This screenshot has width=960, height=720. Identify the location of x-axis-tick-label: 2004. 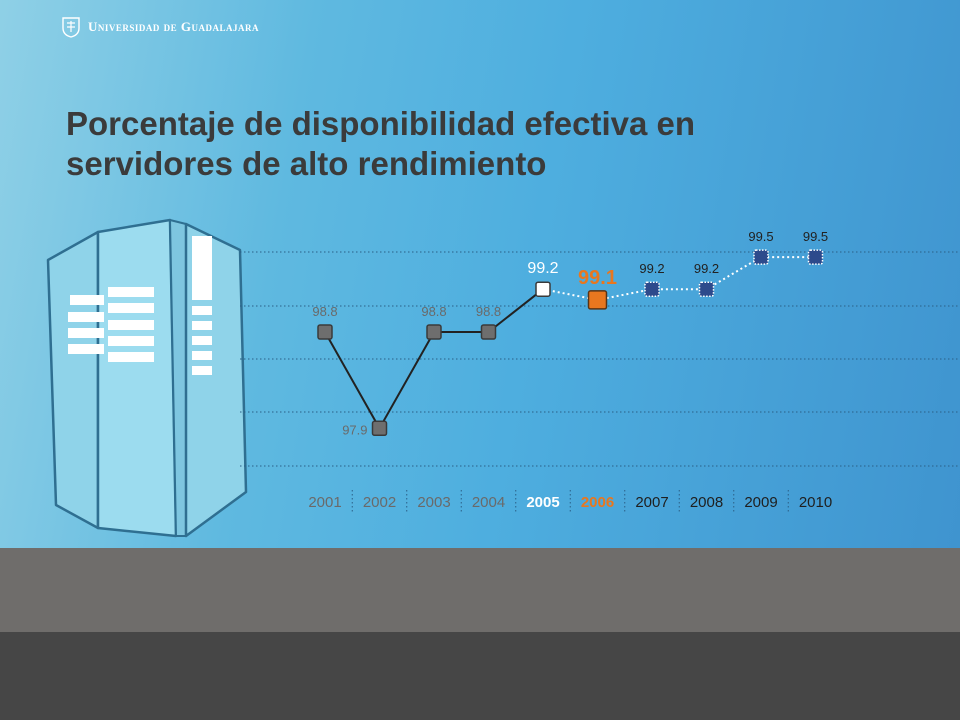
(488, 502).